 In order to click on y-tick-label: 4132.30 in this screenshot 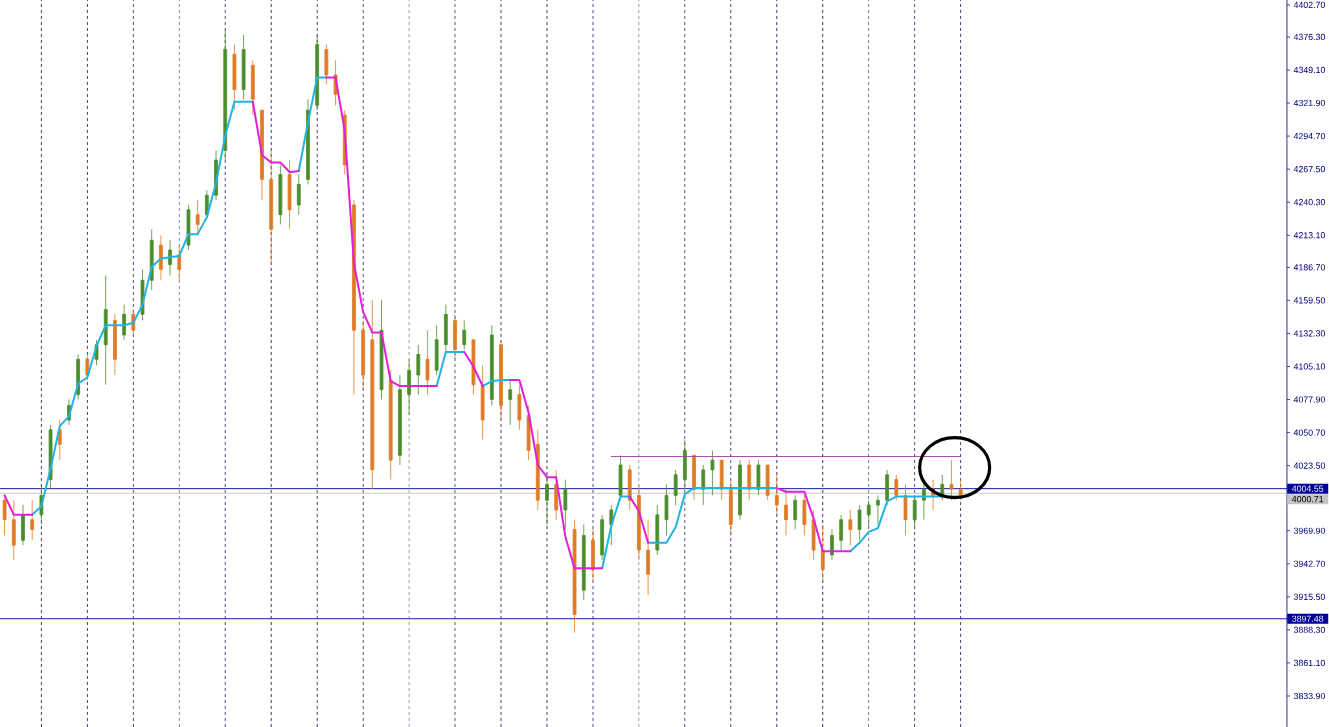, I will do `click(1309, 333)`.